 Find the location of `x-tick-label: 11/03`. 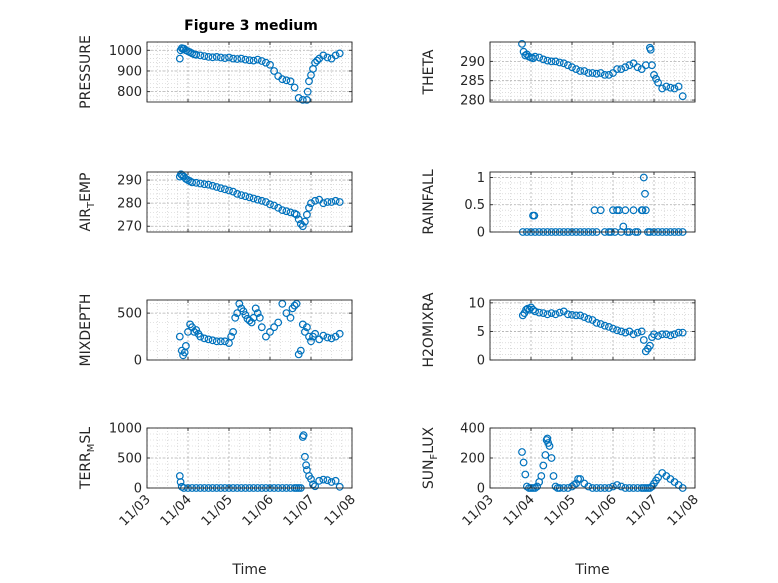

x-tick-label: 11/03 is located at coordinates (135, 510).